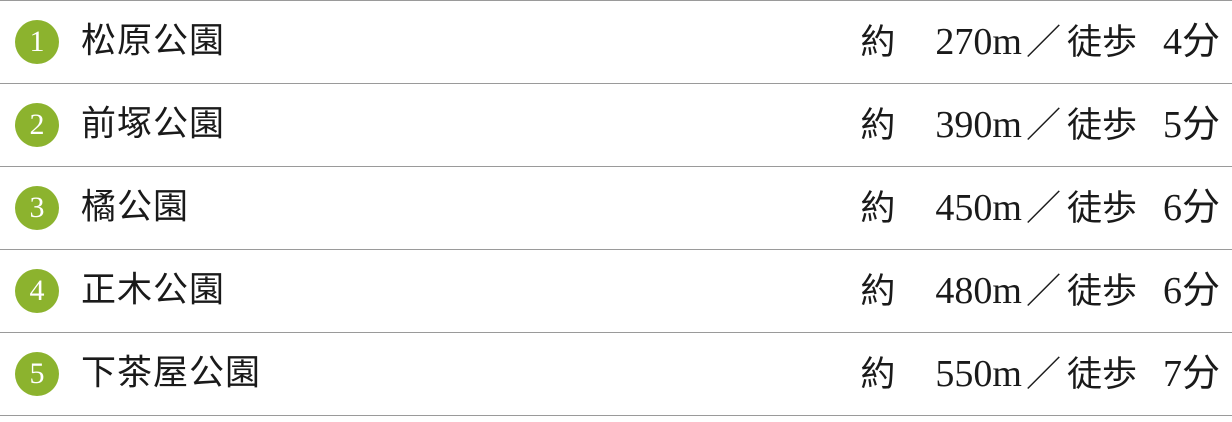 This screenshot has width=1232, height=422. I want to click on park-name: 正木公園, so click(153, 290).